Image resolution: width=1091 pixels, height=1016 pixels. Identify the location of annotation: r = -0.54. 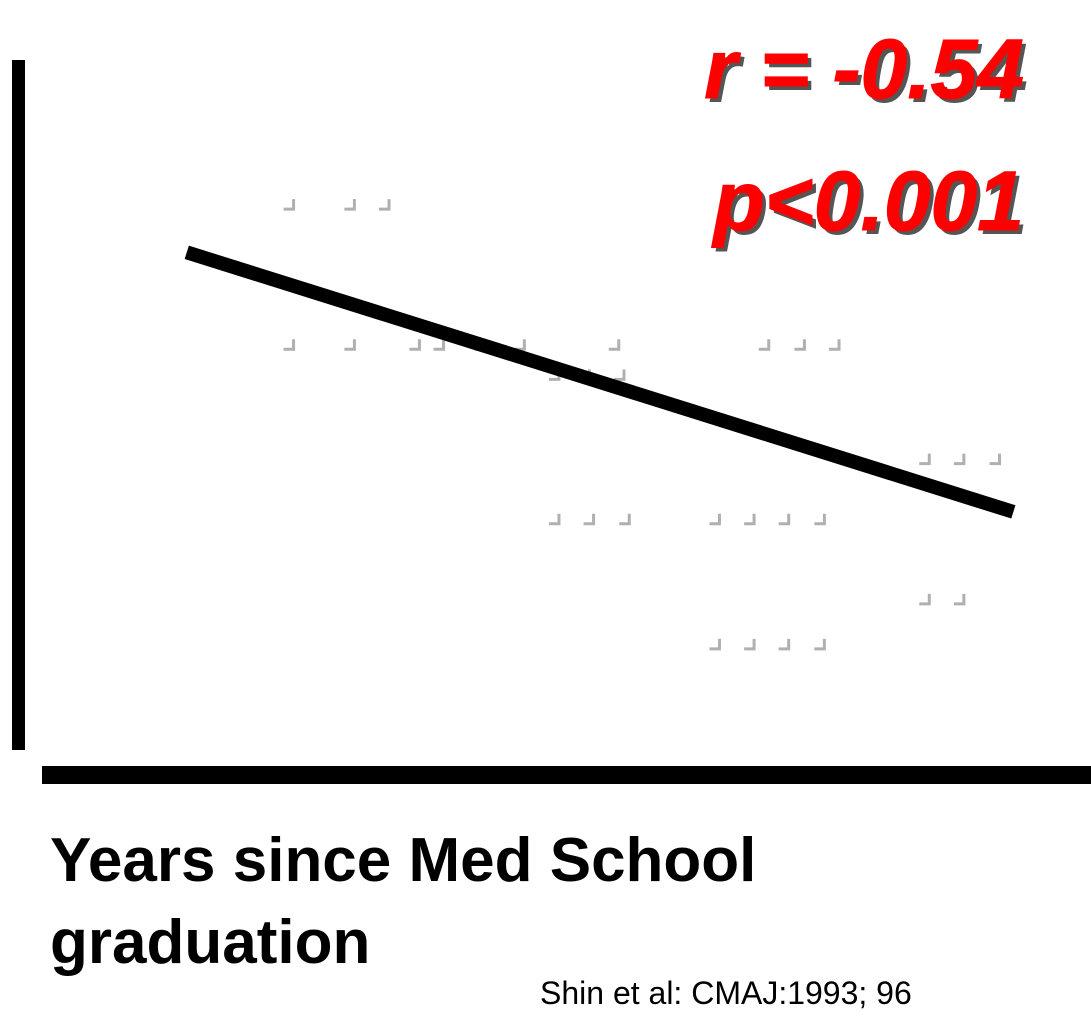
(864, 69).